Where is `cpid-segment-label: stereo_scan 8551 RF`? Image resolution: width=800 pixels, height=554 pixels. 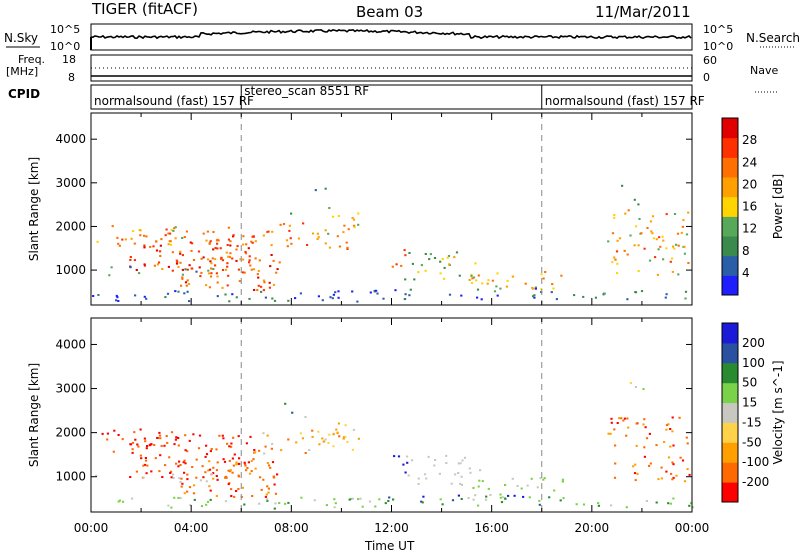
cpid-segment-label: stereo_scan 8551 RF is located at coordinates (306, 91).